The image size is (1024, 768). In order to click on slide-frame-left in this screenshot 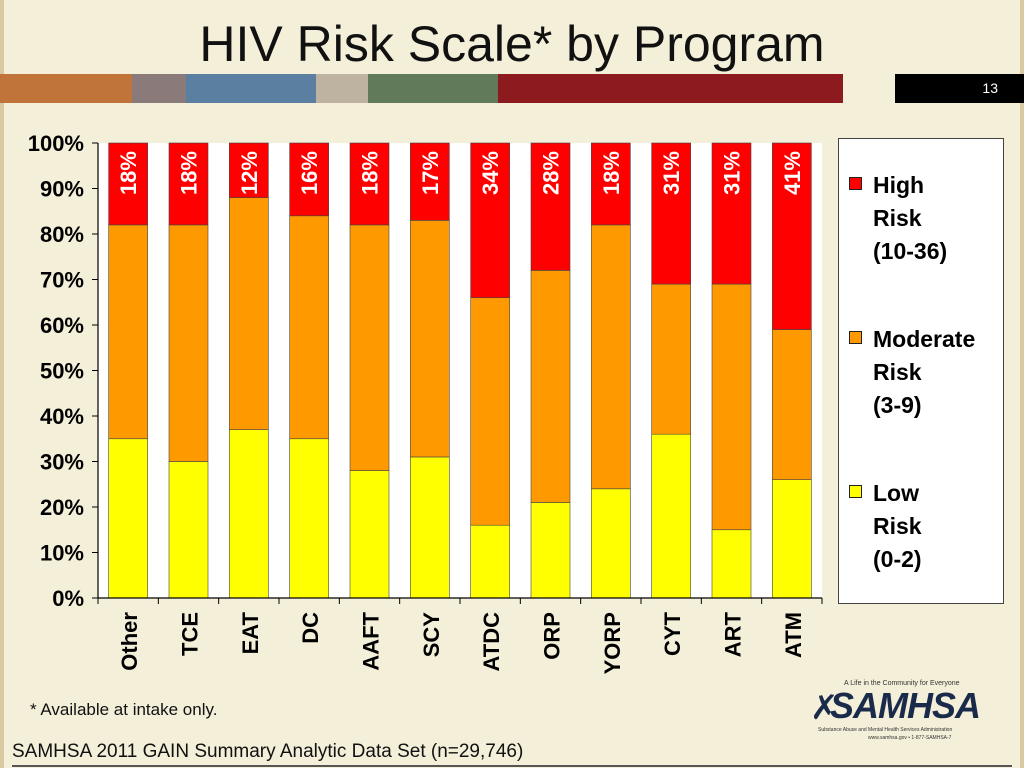, I will do `click(2, 384)`.